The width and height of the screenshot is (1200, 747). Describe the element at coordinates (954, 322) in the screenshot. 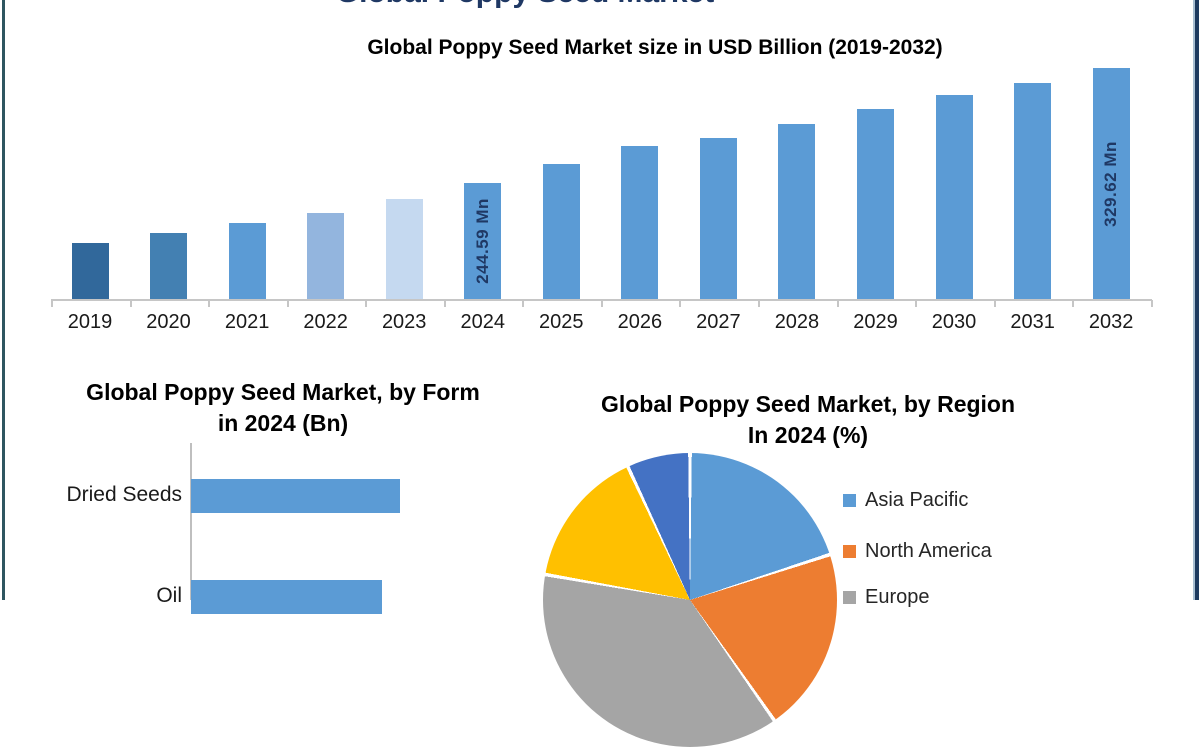

I see `year-label-2030: 2030` at that location.